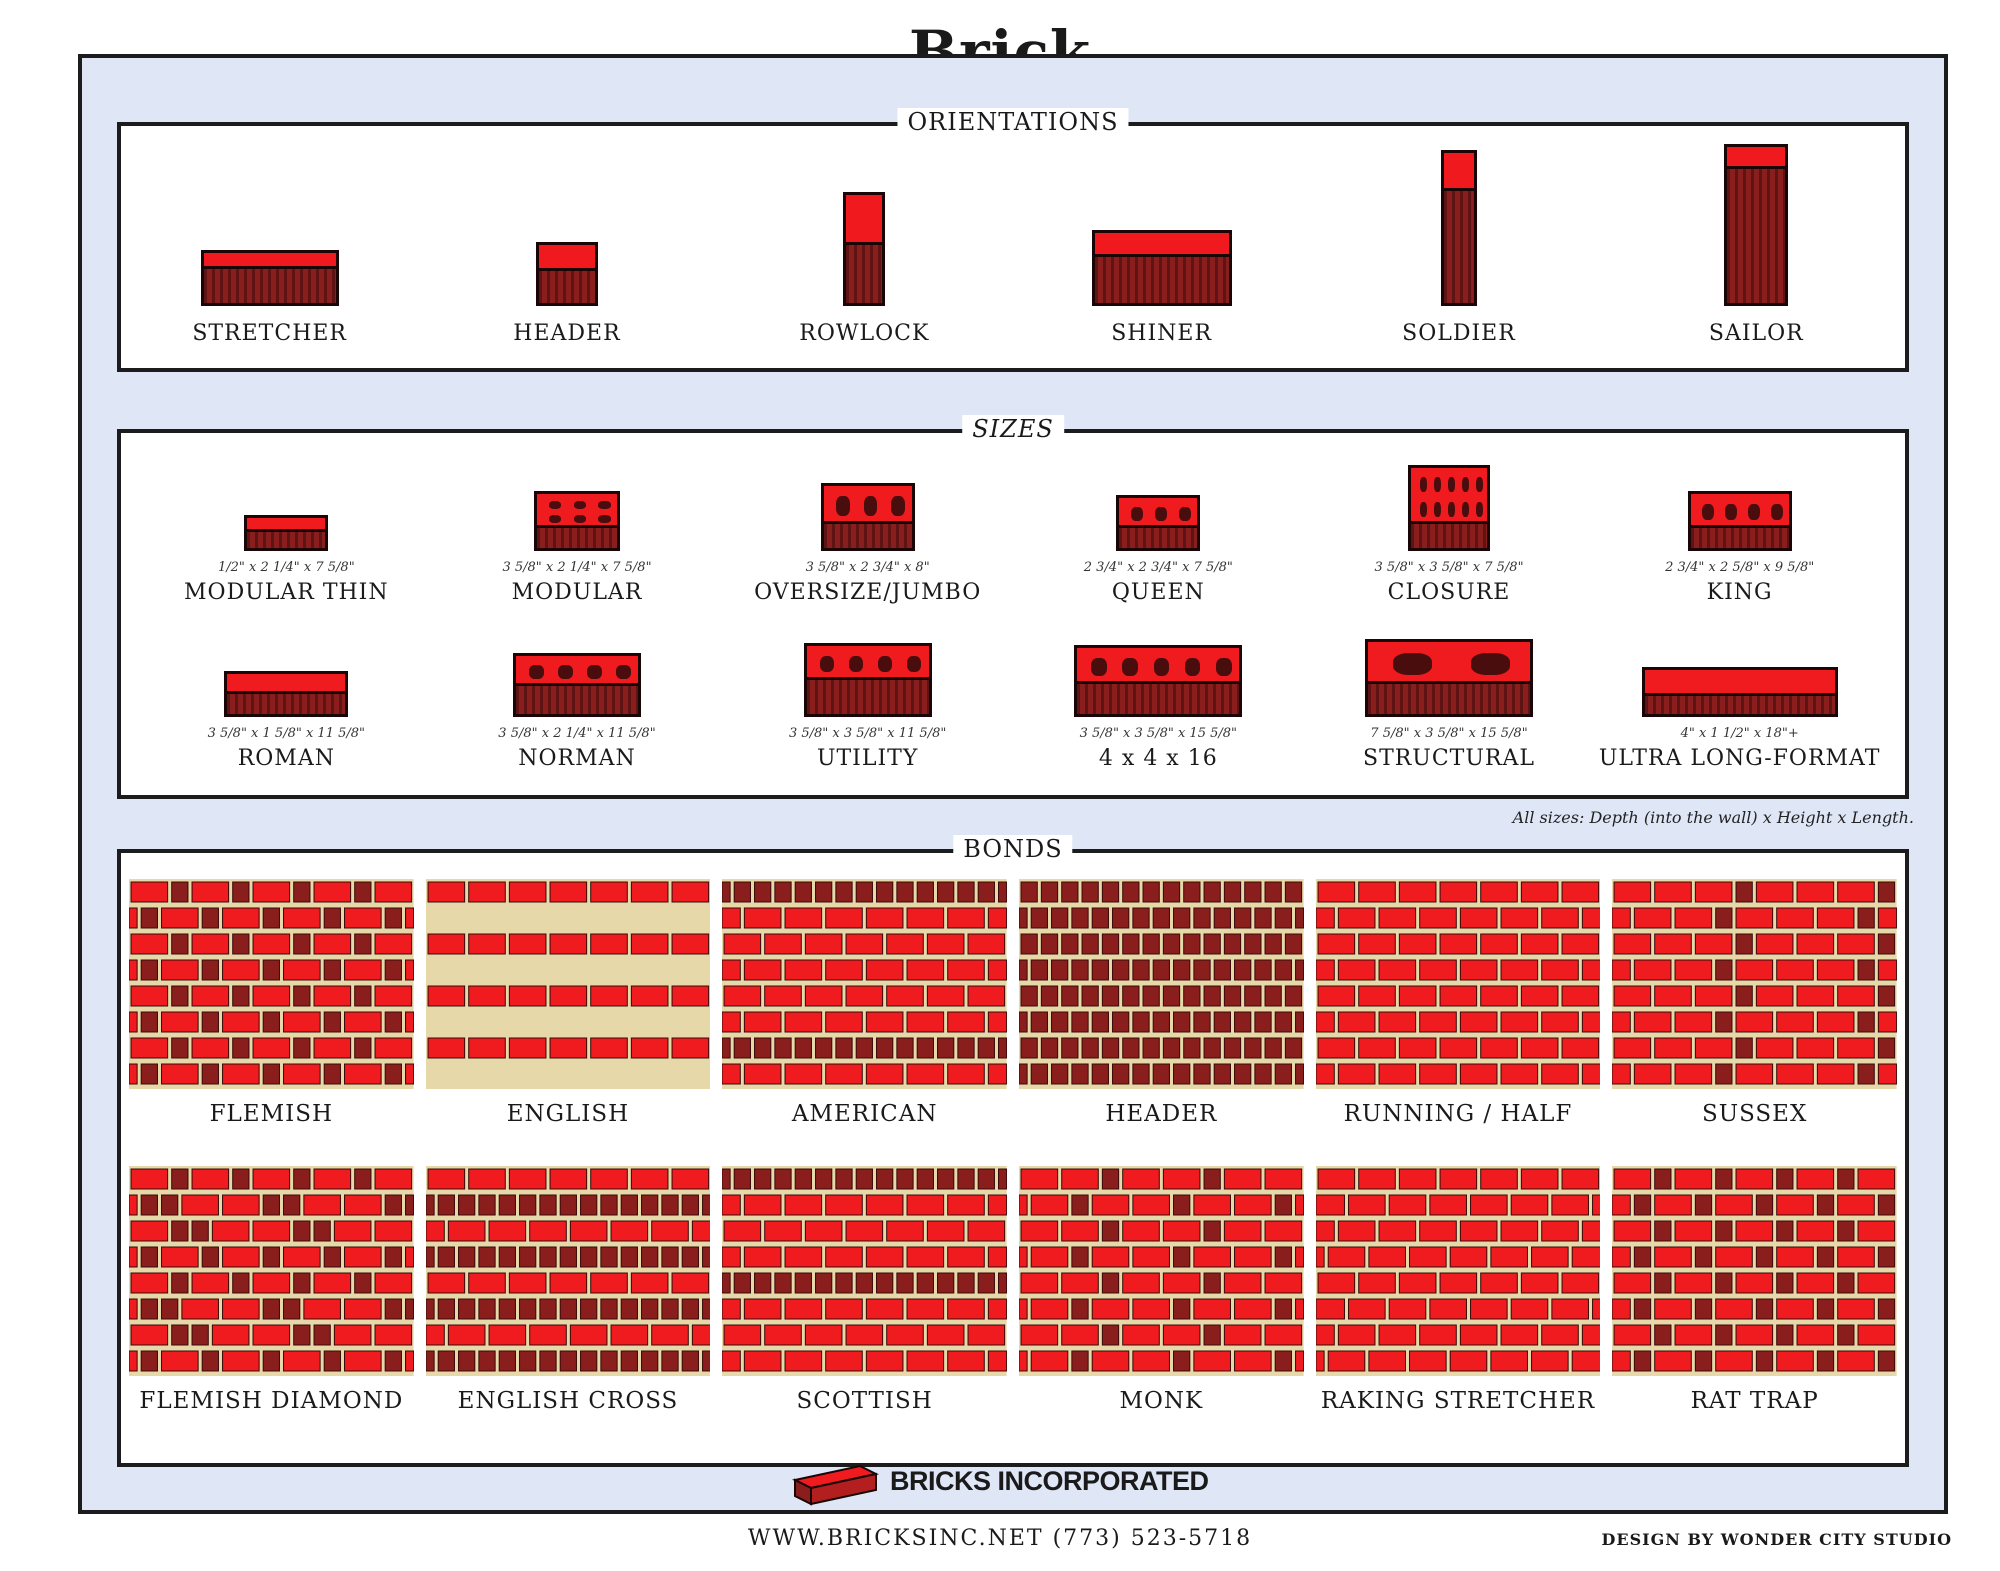  What do you see at coordinates (269, 247) in the screenshot?
I see `orientation-stretcher: STRETCHER` at bounding box center [269, 247].